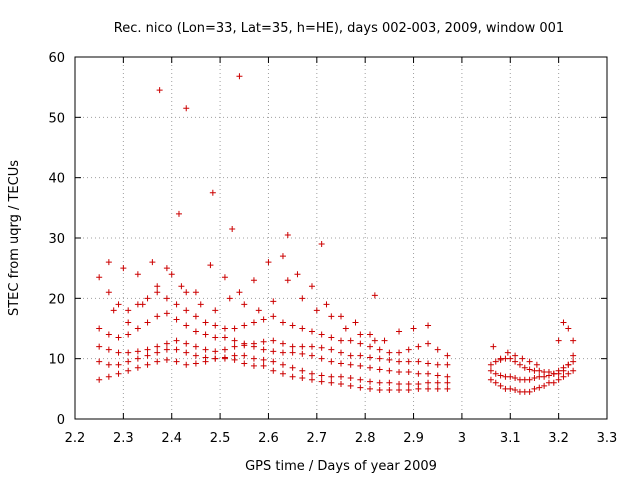  I want to click on x-tick-label: 3.3, so click(607, 438).